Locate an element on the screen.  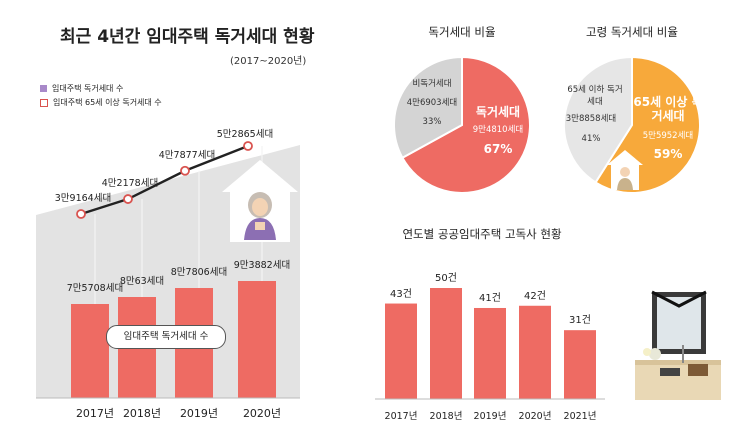
legend-bar: 임대주택 독거세대 수 is located at coordinates (81, 88).